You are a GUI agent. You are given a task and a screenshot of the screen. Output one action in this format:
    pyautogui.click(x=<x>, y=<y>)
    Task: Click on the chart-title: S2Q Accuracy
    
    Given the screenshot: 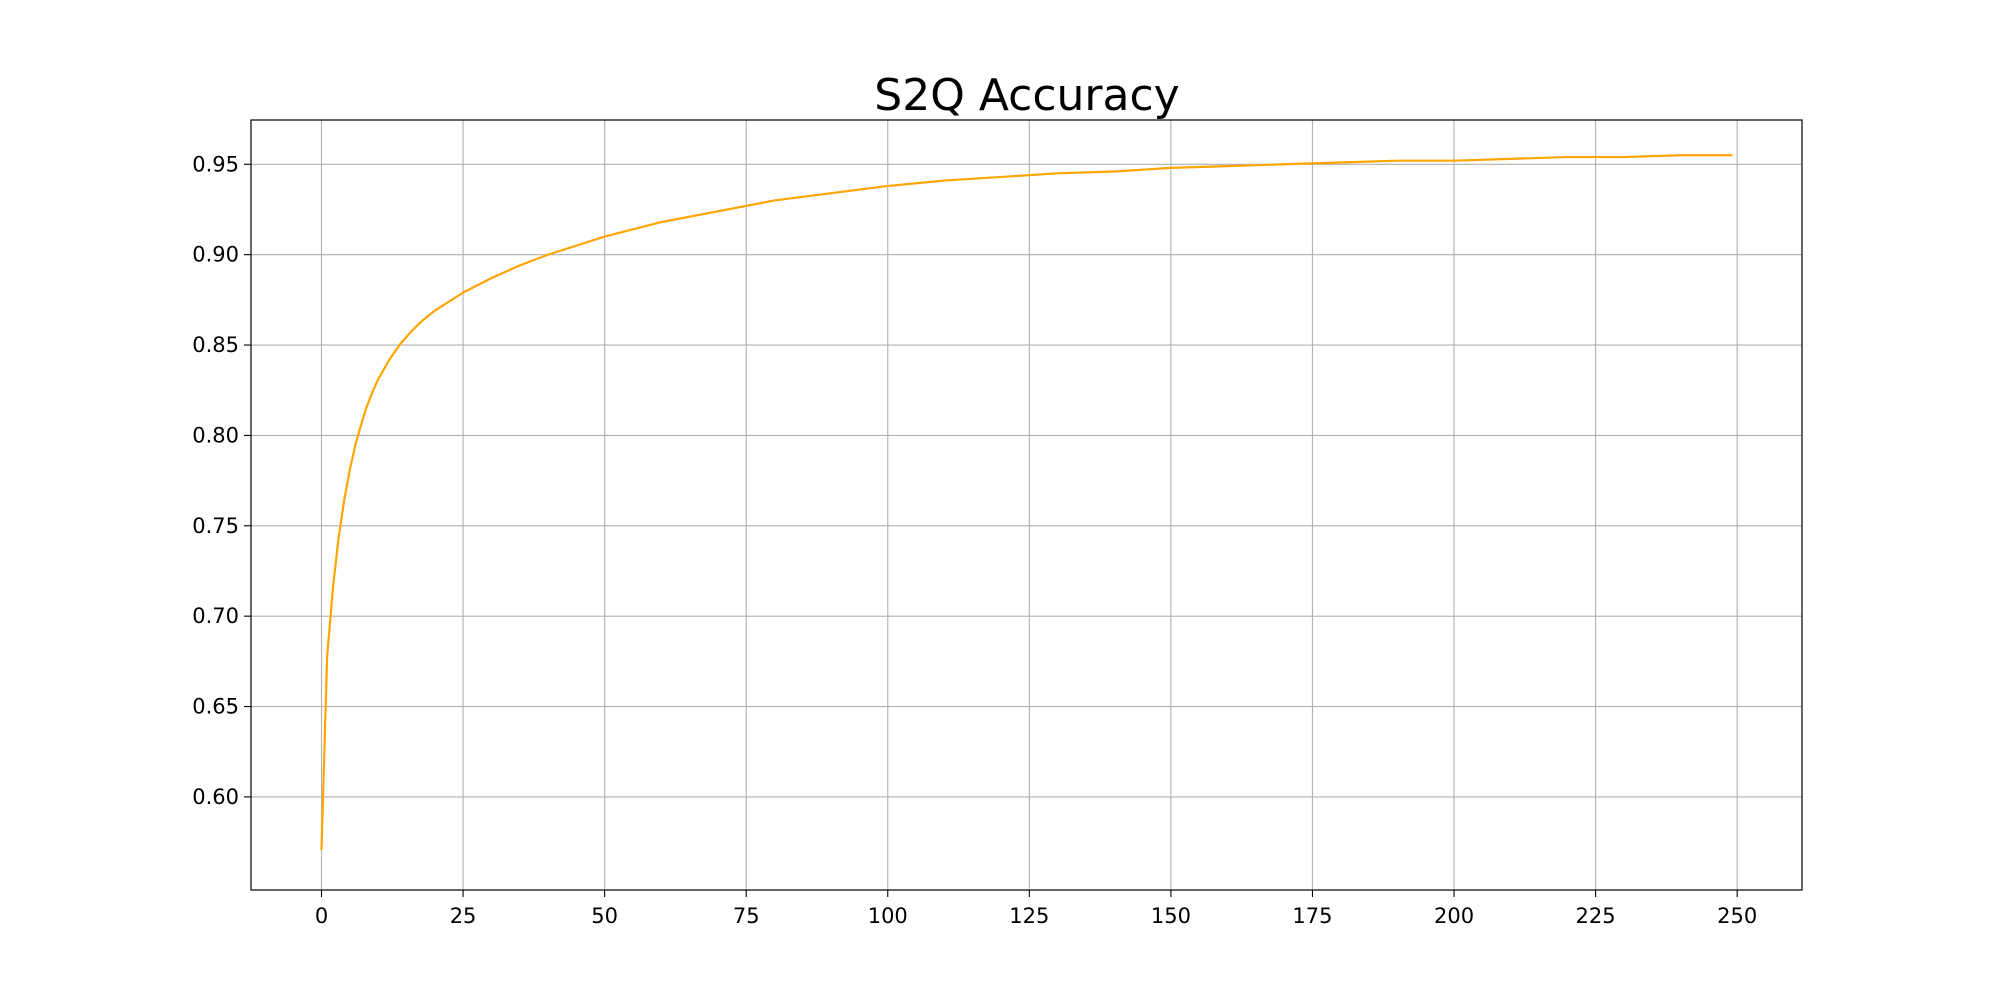 What is the action you would take?
    pyautogui.click(x=1026, y=95)
    